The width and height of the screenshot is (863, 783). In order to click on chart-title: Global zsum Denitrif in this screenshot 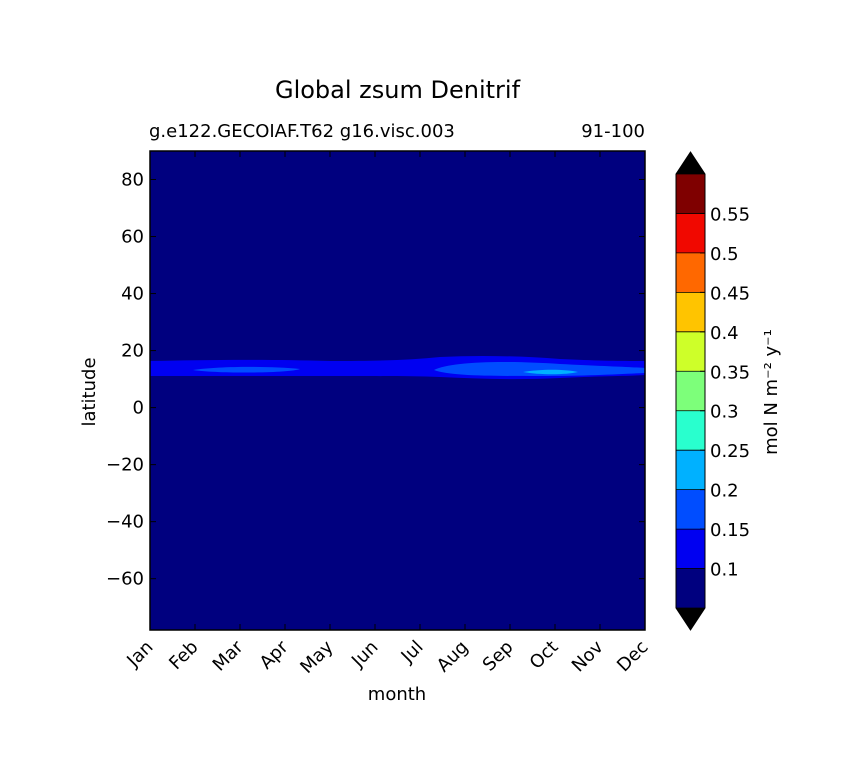, I will do `click(397, 90)`.